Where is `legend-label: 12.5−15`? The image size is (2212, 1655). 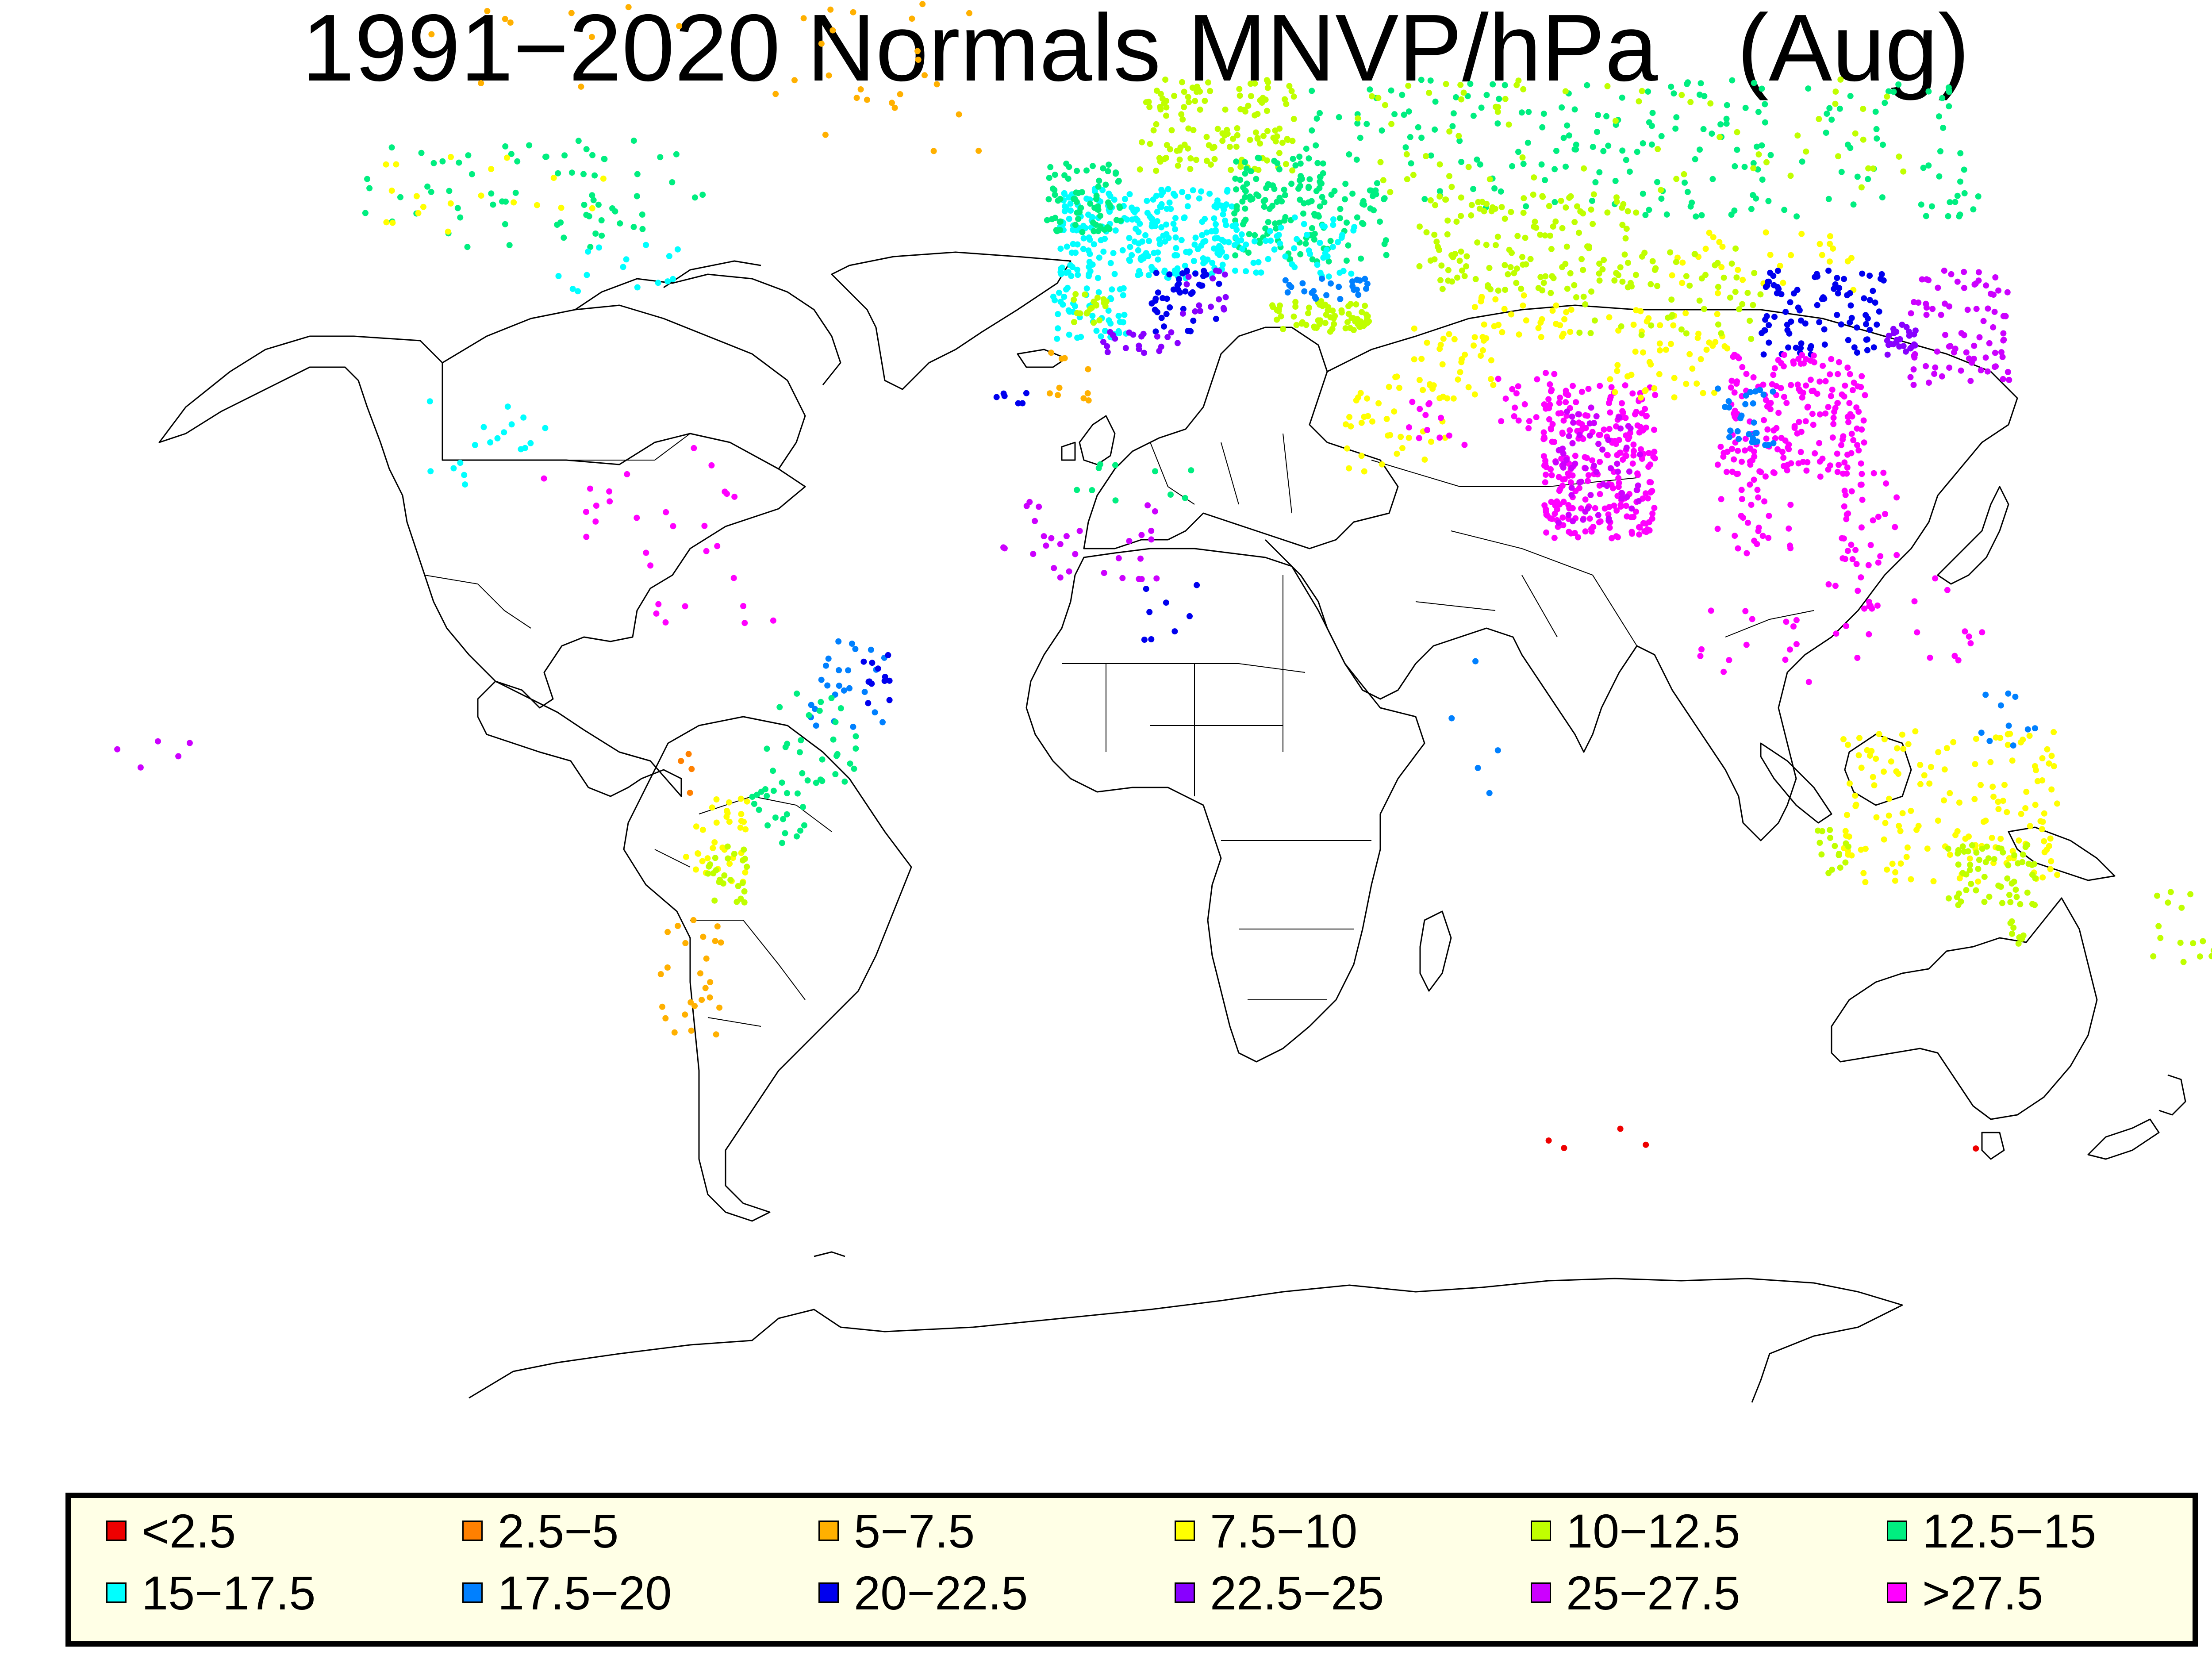 legend-label: 12.5−15 is located at coordinates (2010, 1531).